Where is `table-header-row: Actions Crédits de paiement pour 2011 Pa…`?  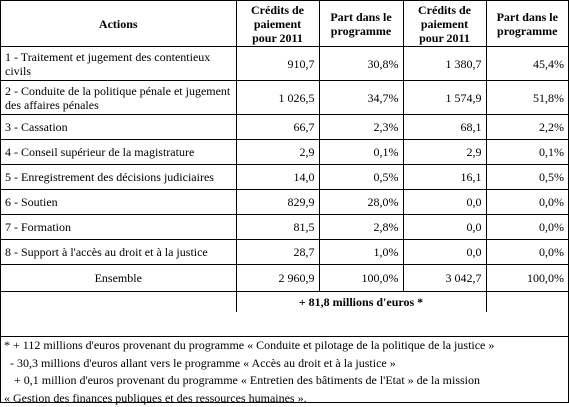
table-header-row: Actions Crédits de paiement pour 2011 Pa… is located at coordinates (284, 24).